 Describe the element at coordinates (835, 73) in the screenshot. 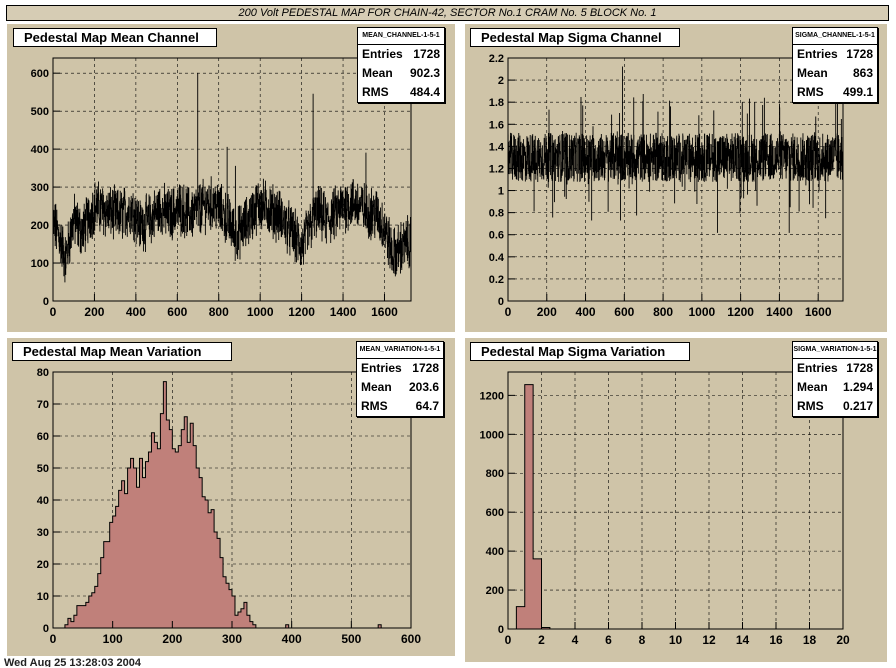

I see `stats-row-mean: Mean 863` at that location.